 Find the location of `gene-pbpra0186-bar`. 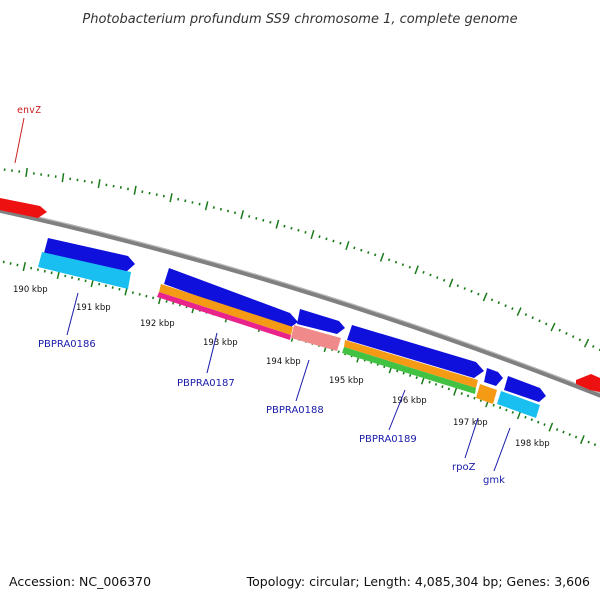

gene-pbpra0186-bar is located at coordinates (84, 270).